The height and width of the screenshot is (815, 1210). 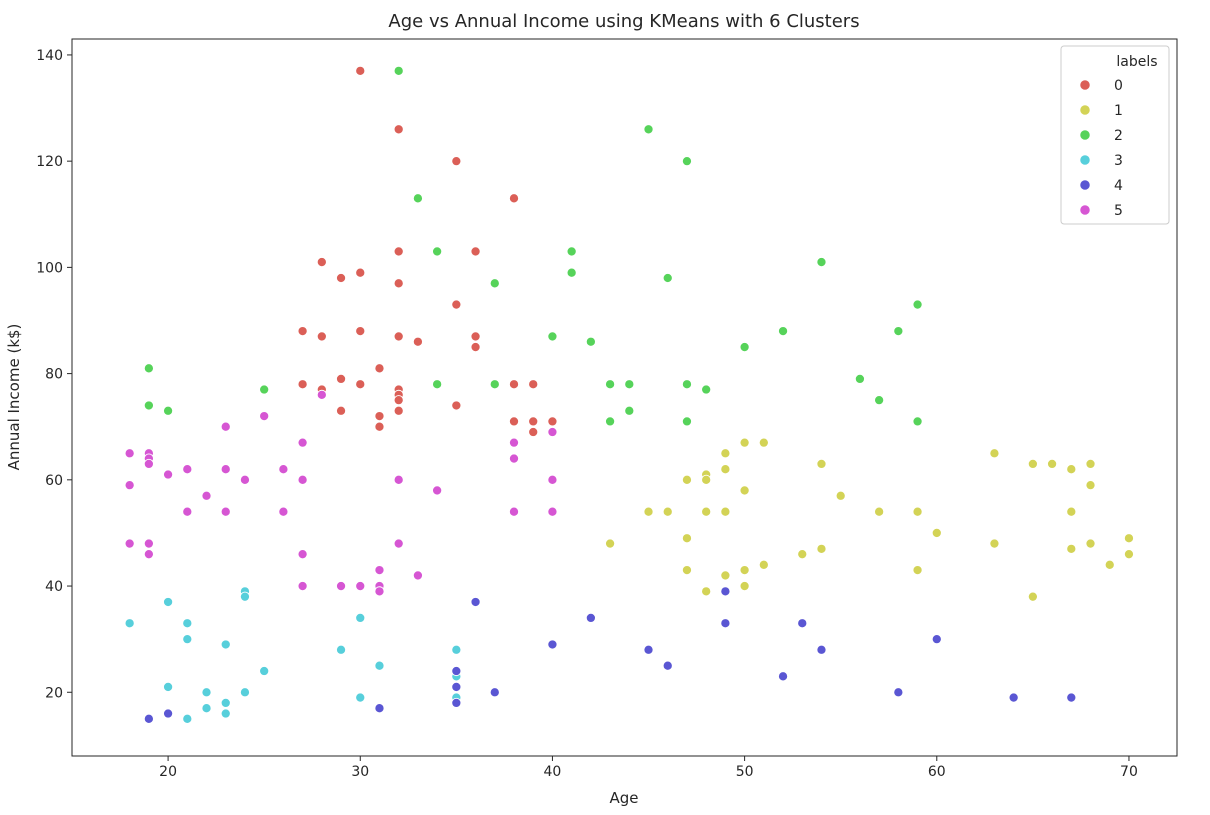 I want to click on x-tick-label: 30, so click(x=360, y=772).